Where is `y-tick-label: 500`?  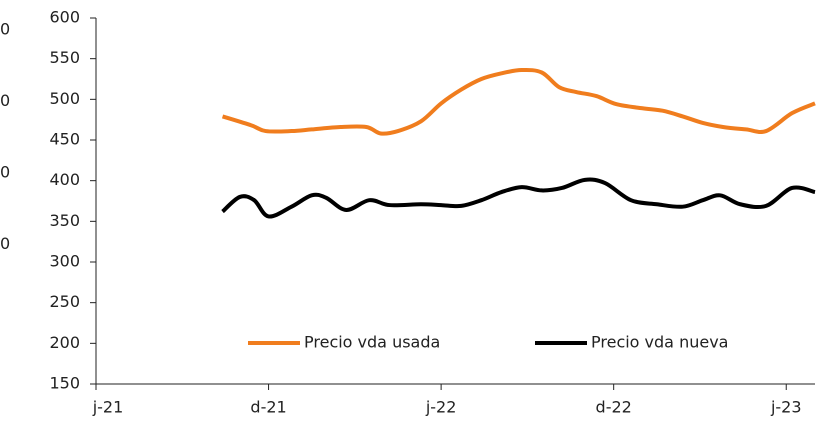 y-tick-label: 500 is located at coordinates (64, 98).